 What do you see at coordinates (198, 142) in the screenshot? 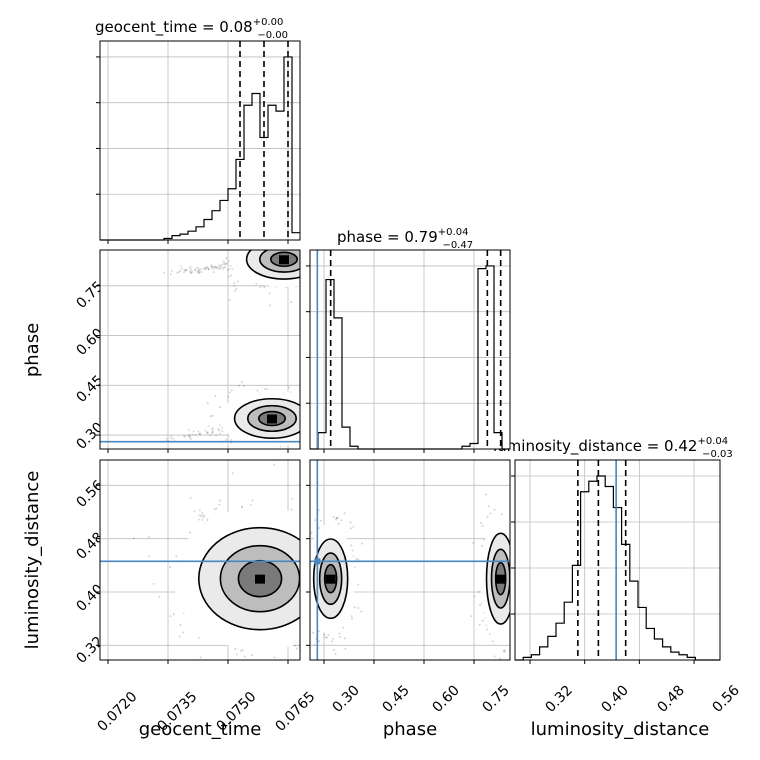
I see `histogram-geocent-time` at bounding box center [198, 142].